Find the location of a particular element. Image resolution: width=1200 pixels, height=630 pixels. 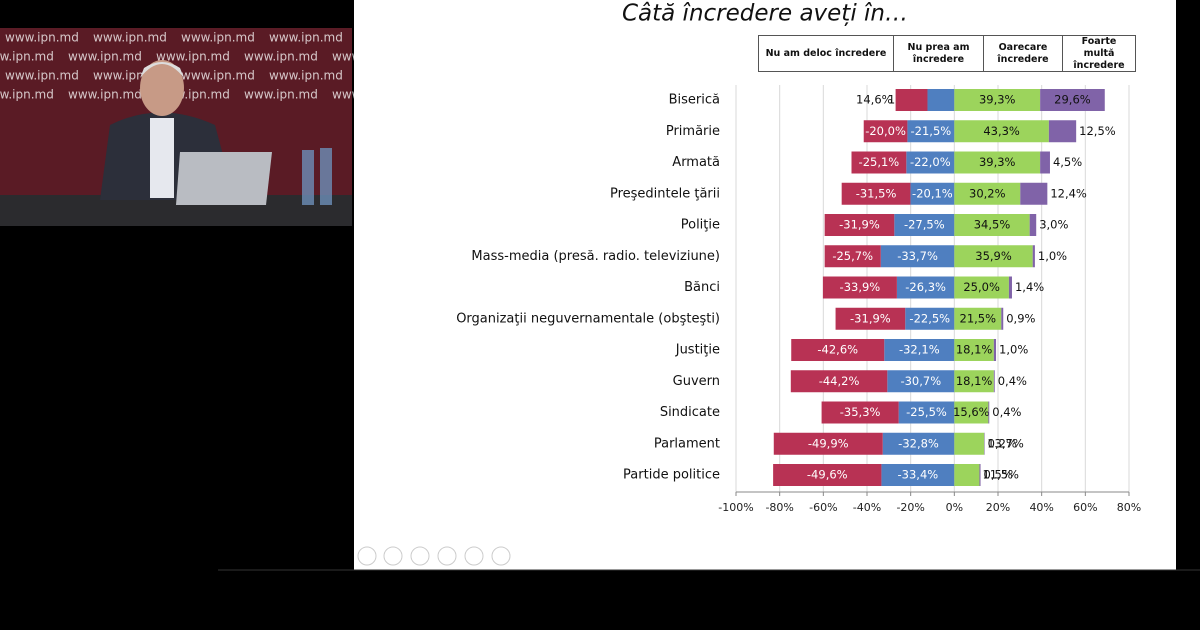

legend-entry: Foarte multă încredere is located at coordinates (1099, 53).